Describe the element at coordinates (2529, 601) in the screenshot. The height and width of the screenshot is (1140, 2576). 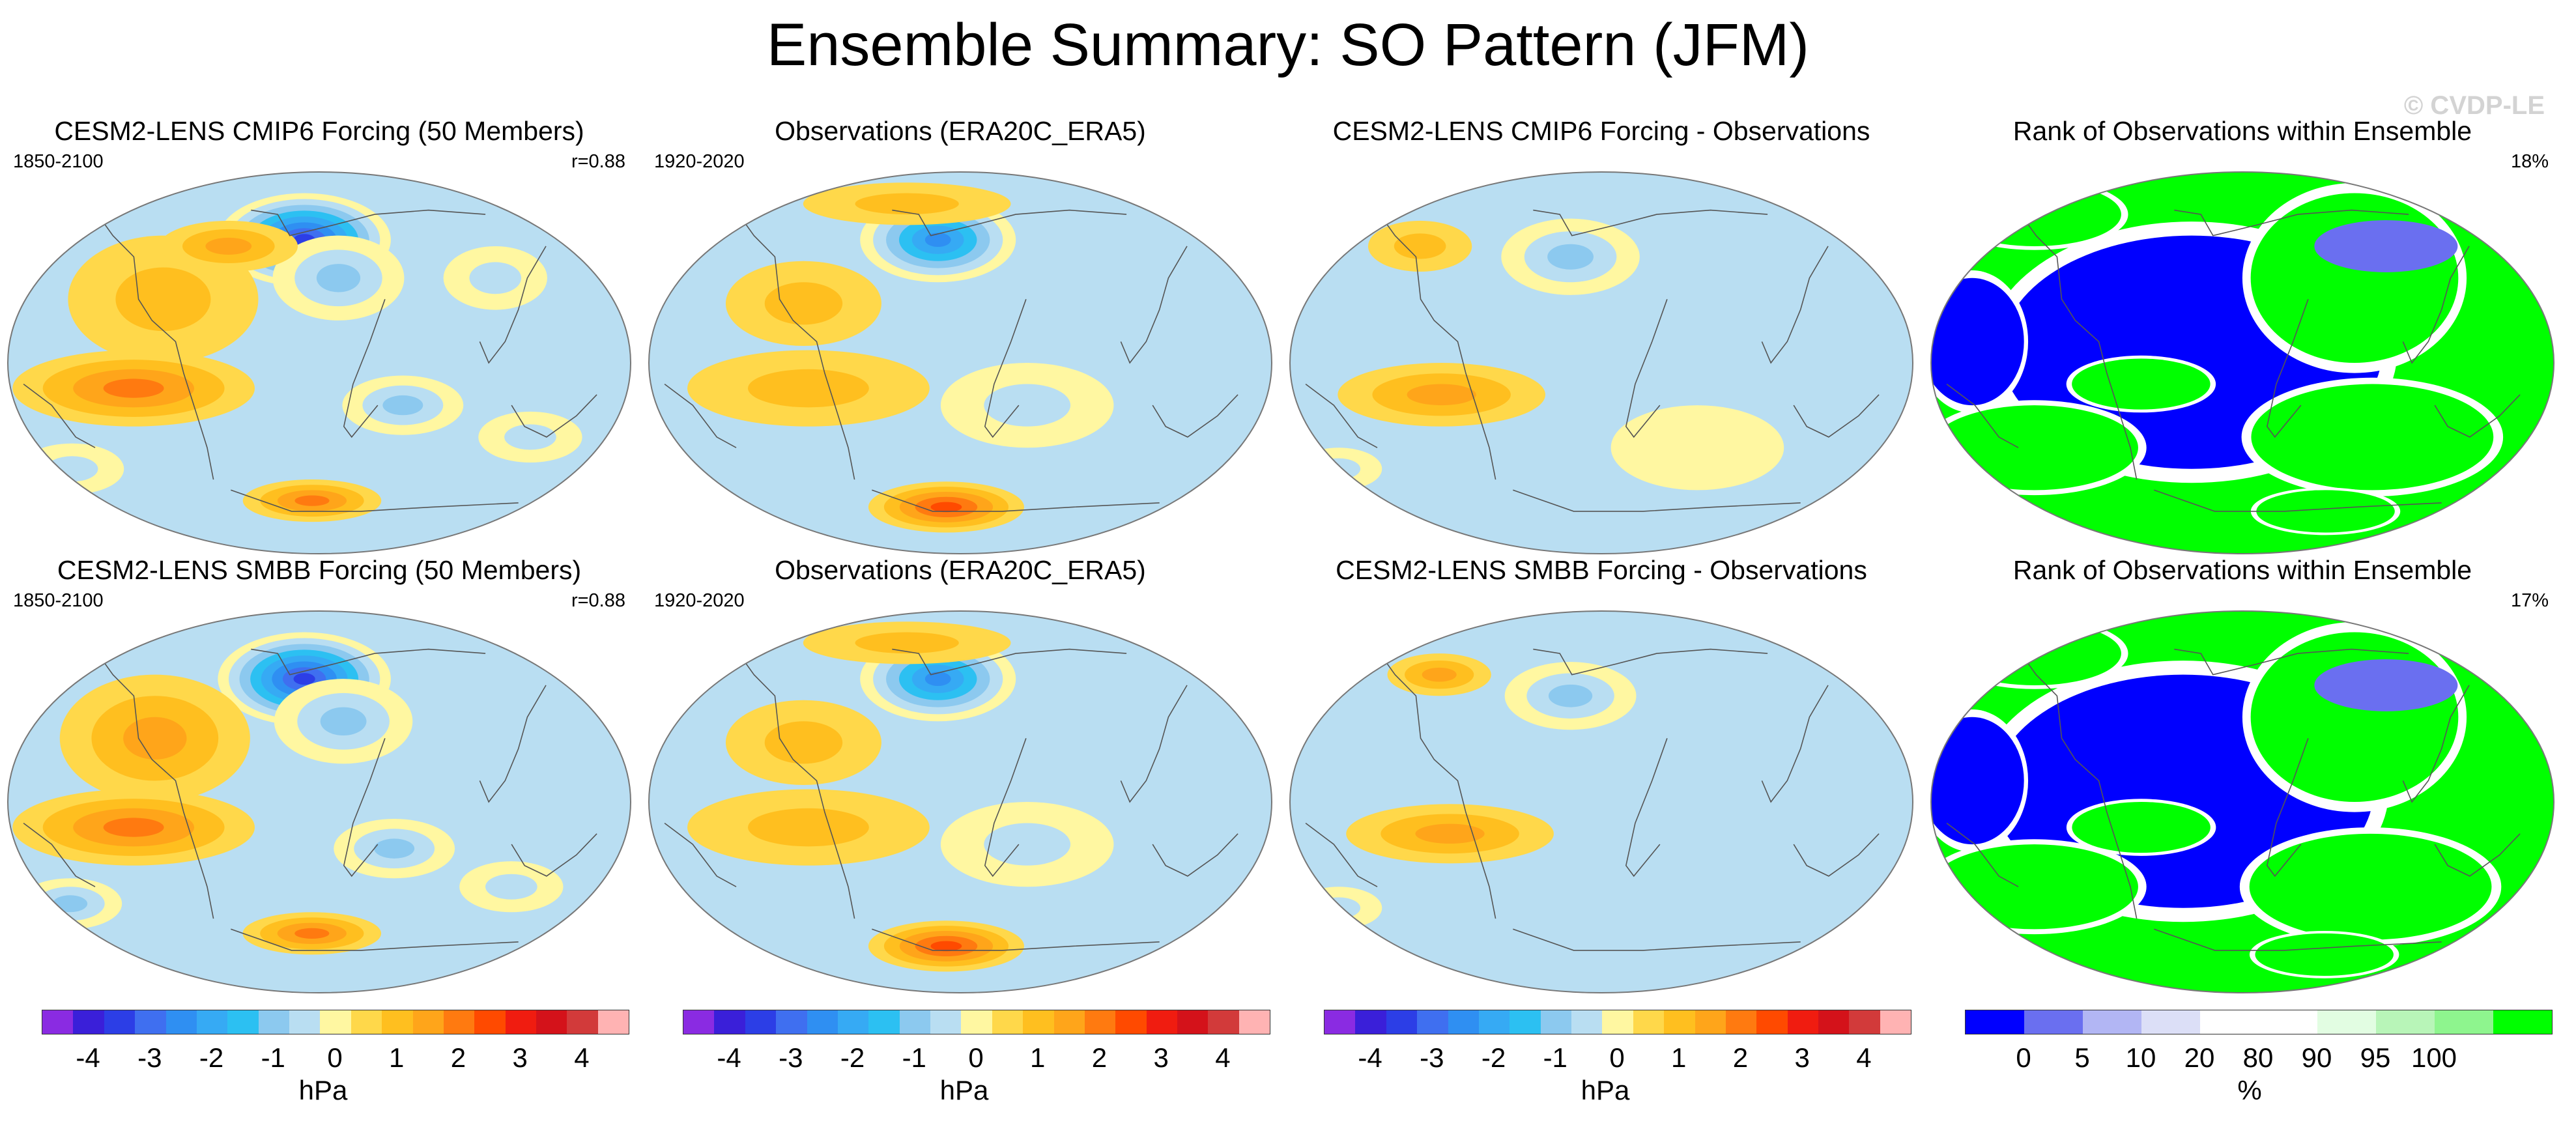
I see `panel-stat: 17%` at that location.